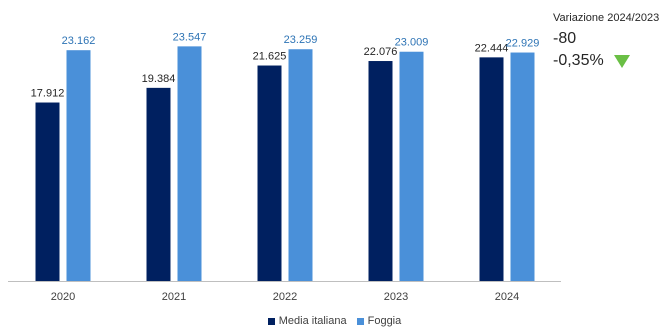 The height and width of the screenshot is (329, 669). Describe the element at coordinates (301, 40) in the screenshot. I see `data-label-foggia-2022: 23.259` at that location.